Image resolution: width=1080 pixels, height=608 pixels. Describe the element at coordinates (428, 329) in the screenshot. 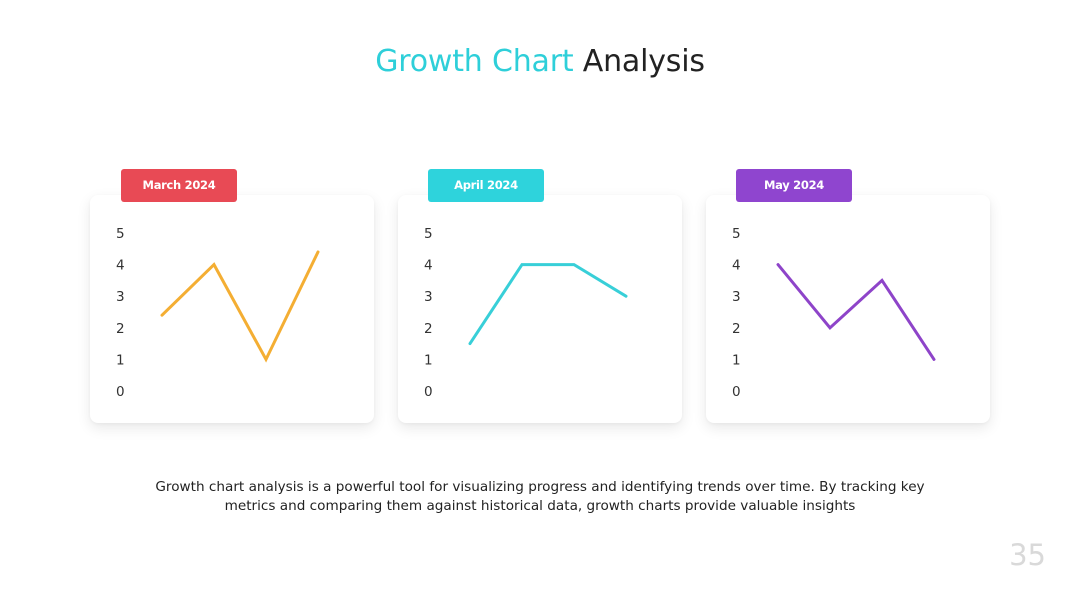

I see `y-tick-label-april-2: 2` at that location.